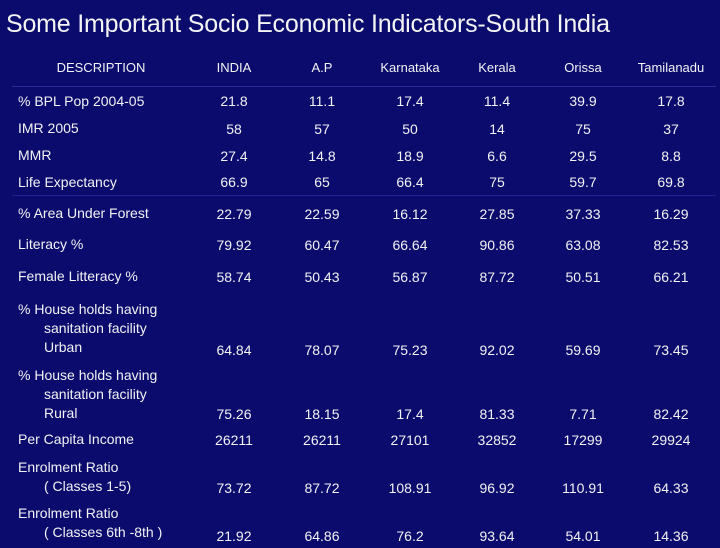 The height and width of the screenshot is (548, 720). I want to click on header-orissa: Orissa, so click(583, 67).